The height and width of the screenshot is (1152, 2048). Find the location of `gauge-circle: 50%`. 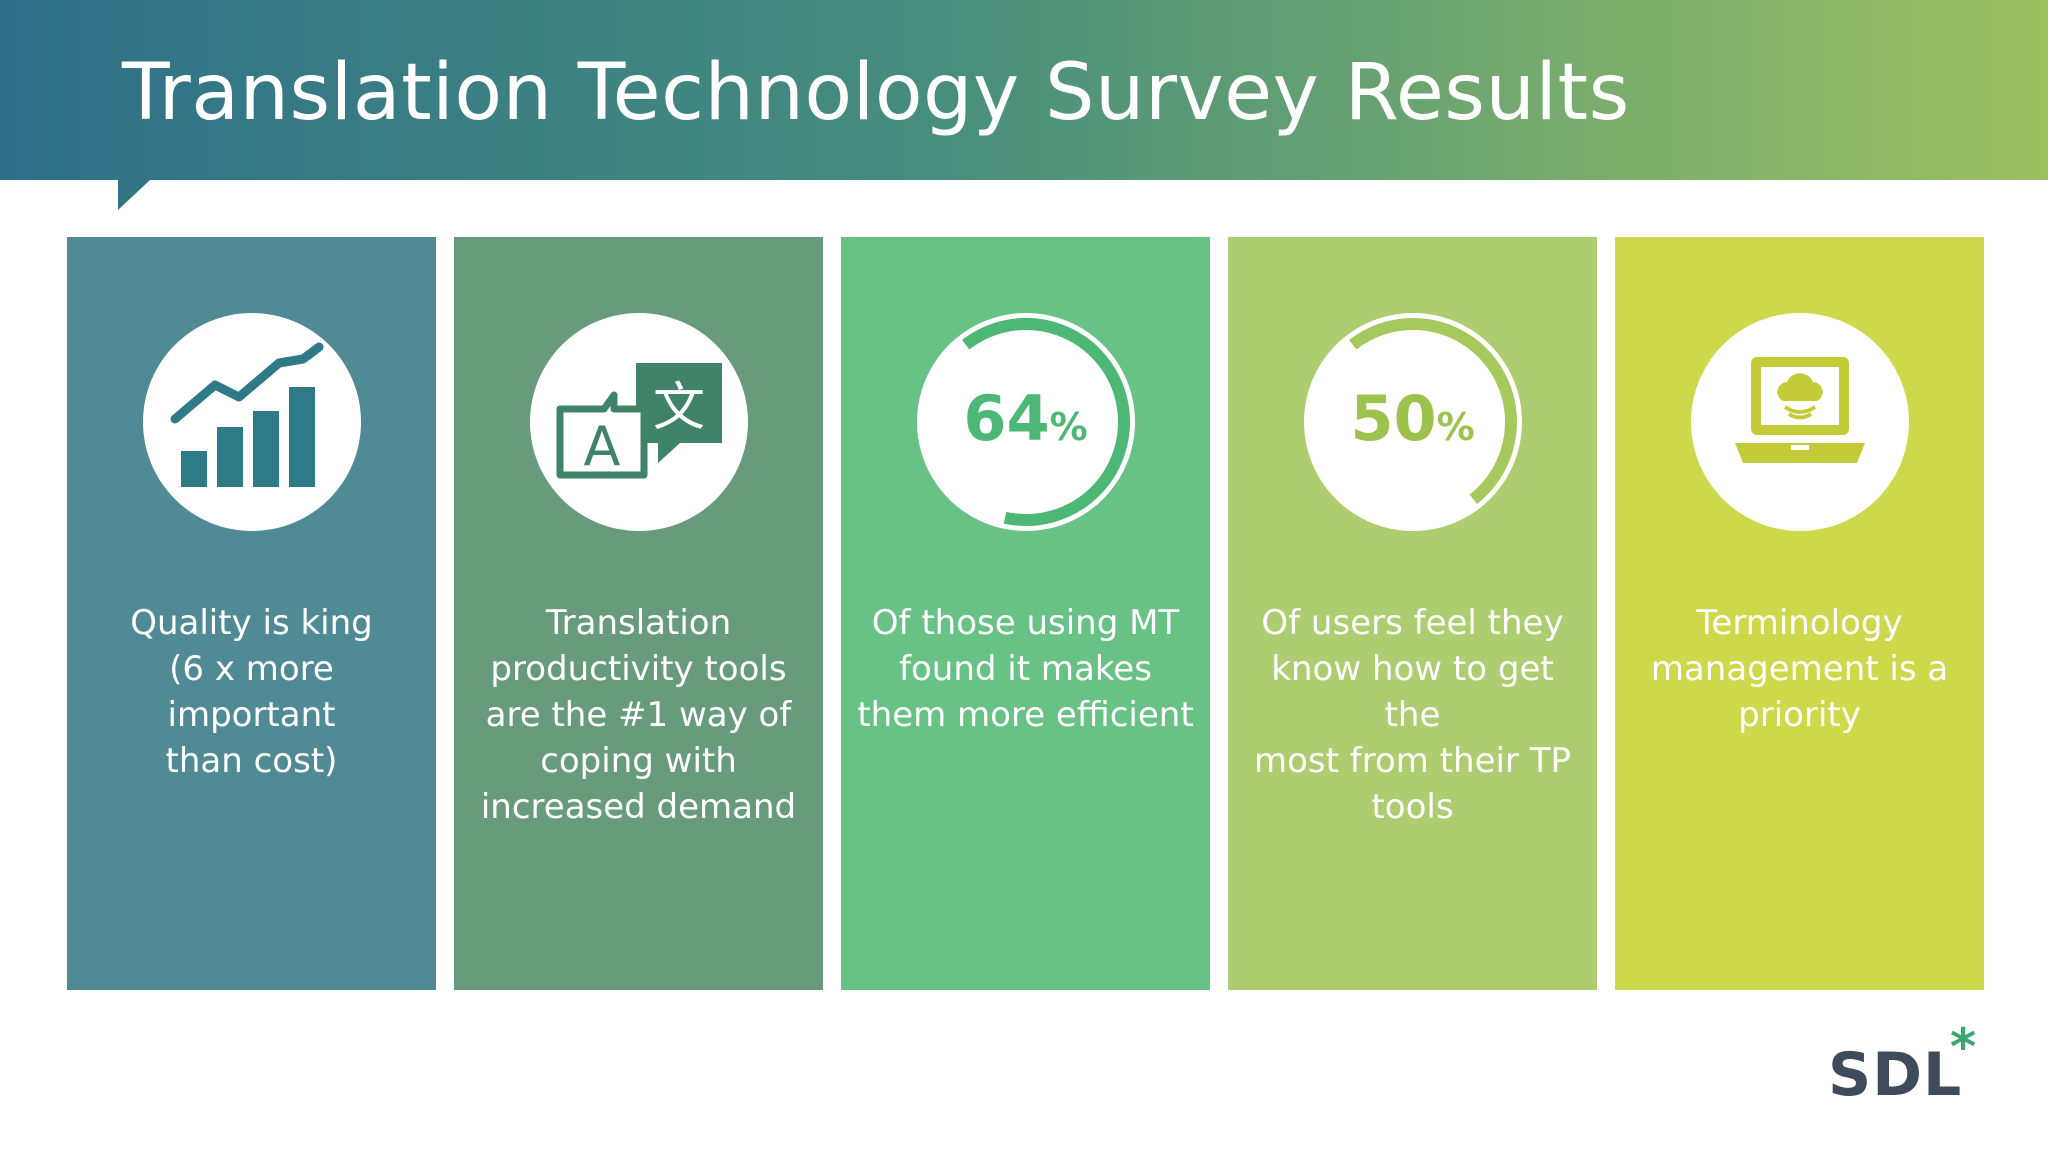

gauge-circle: 50% is located at coordinates (1412, 422).